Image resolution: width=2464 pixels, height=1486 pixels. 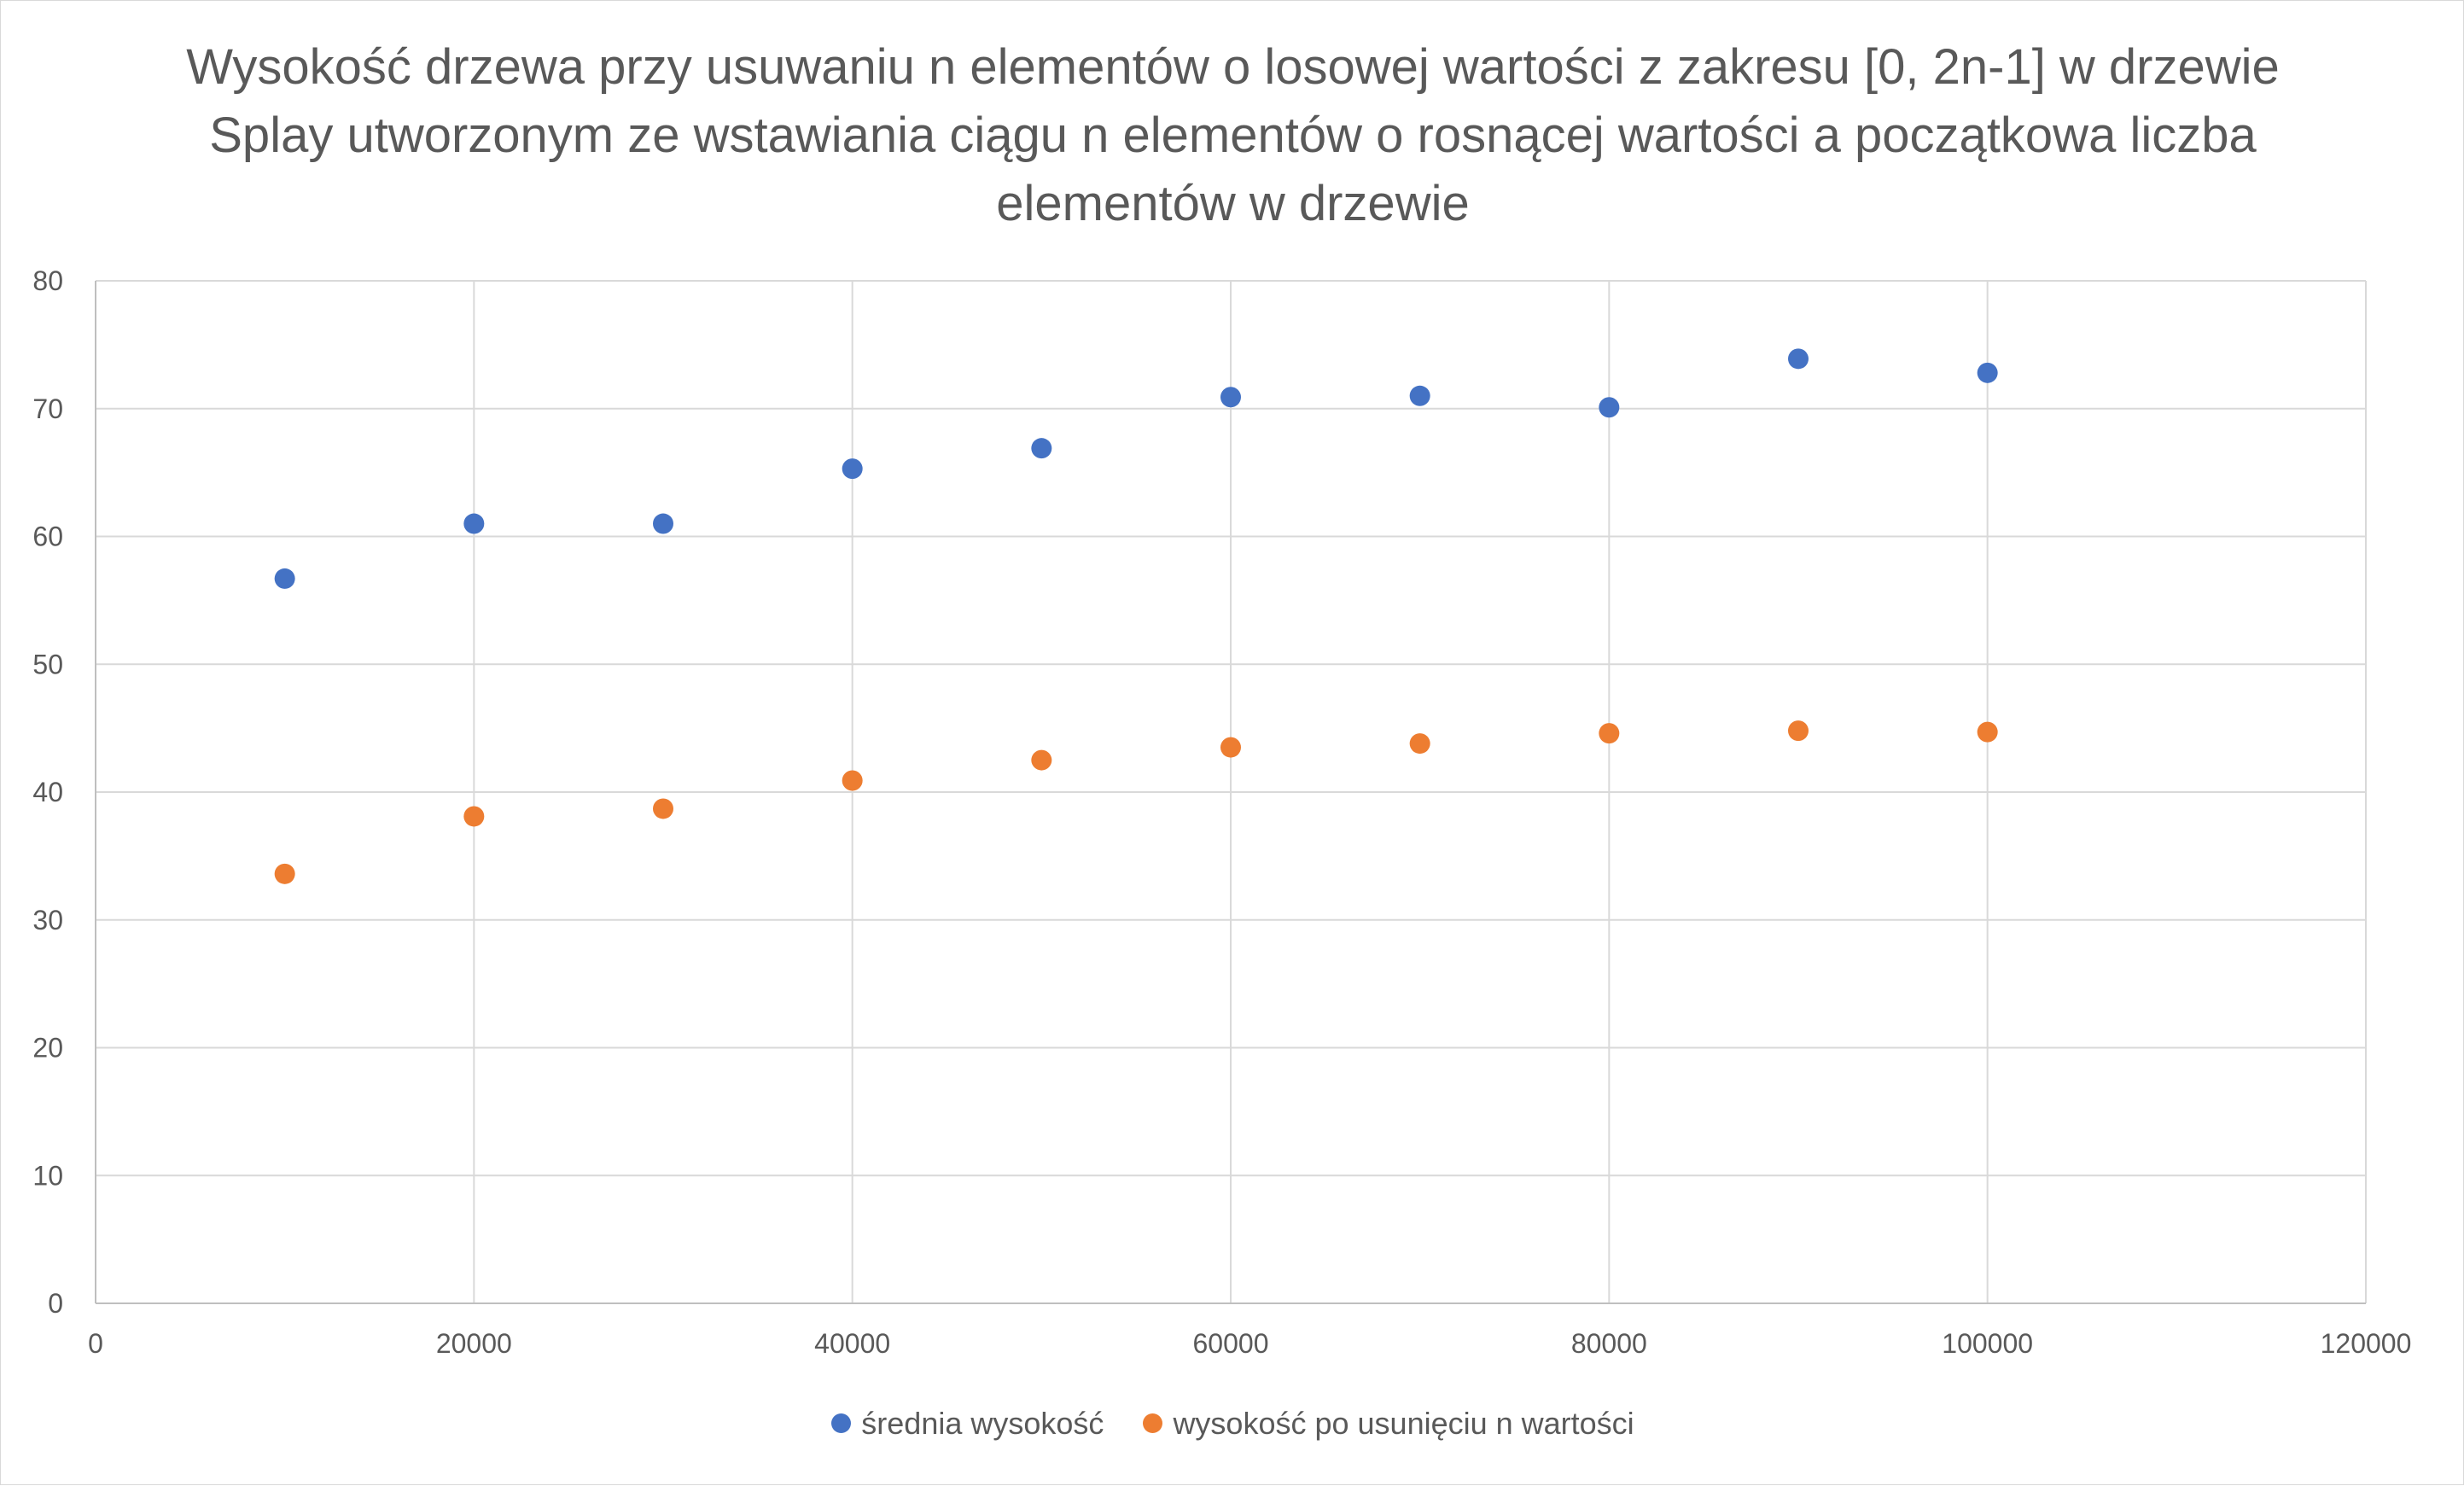 I want to click on x-tick-label: 40000, so click(x=852, y=1344).